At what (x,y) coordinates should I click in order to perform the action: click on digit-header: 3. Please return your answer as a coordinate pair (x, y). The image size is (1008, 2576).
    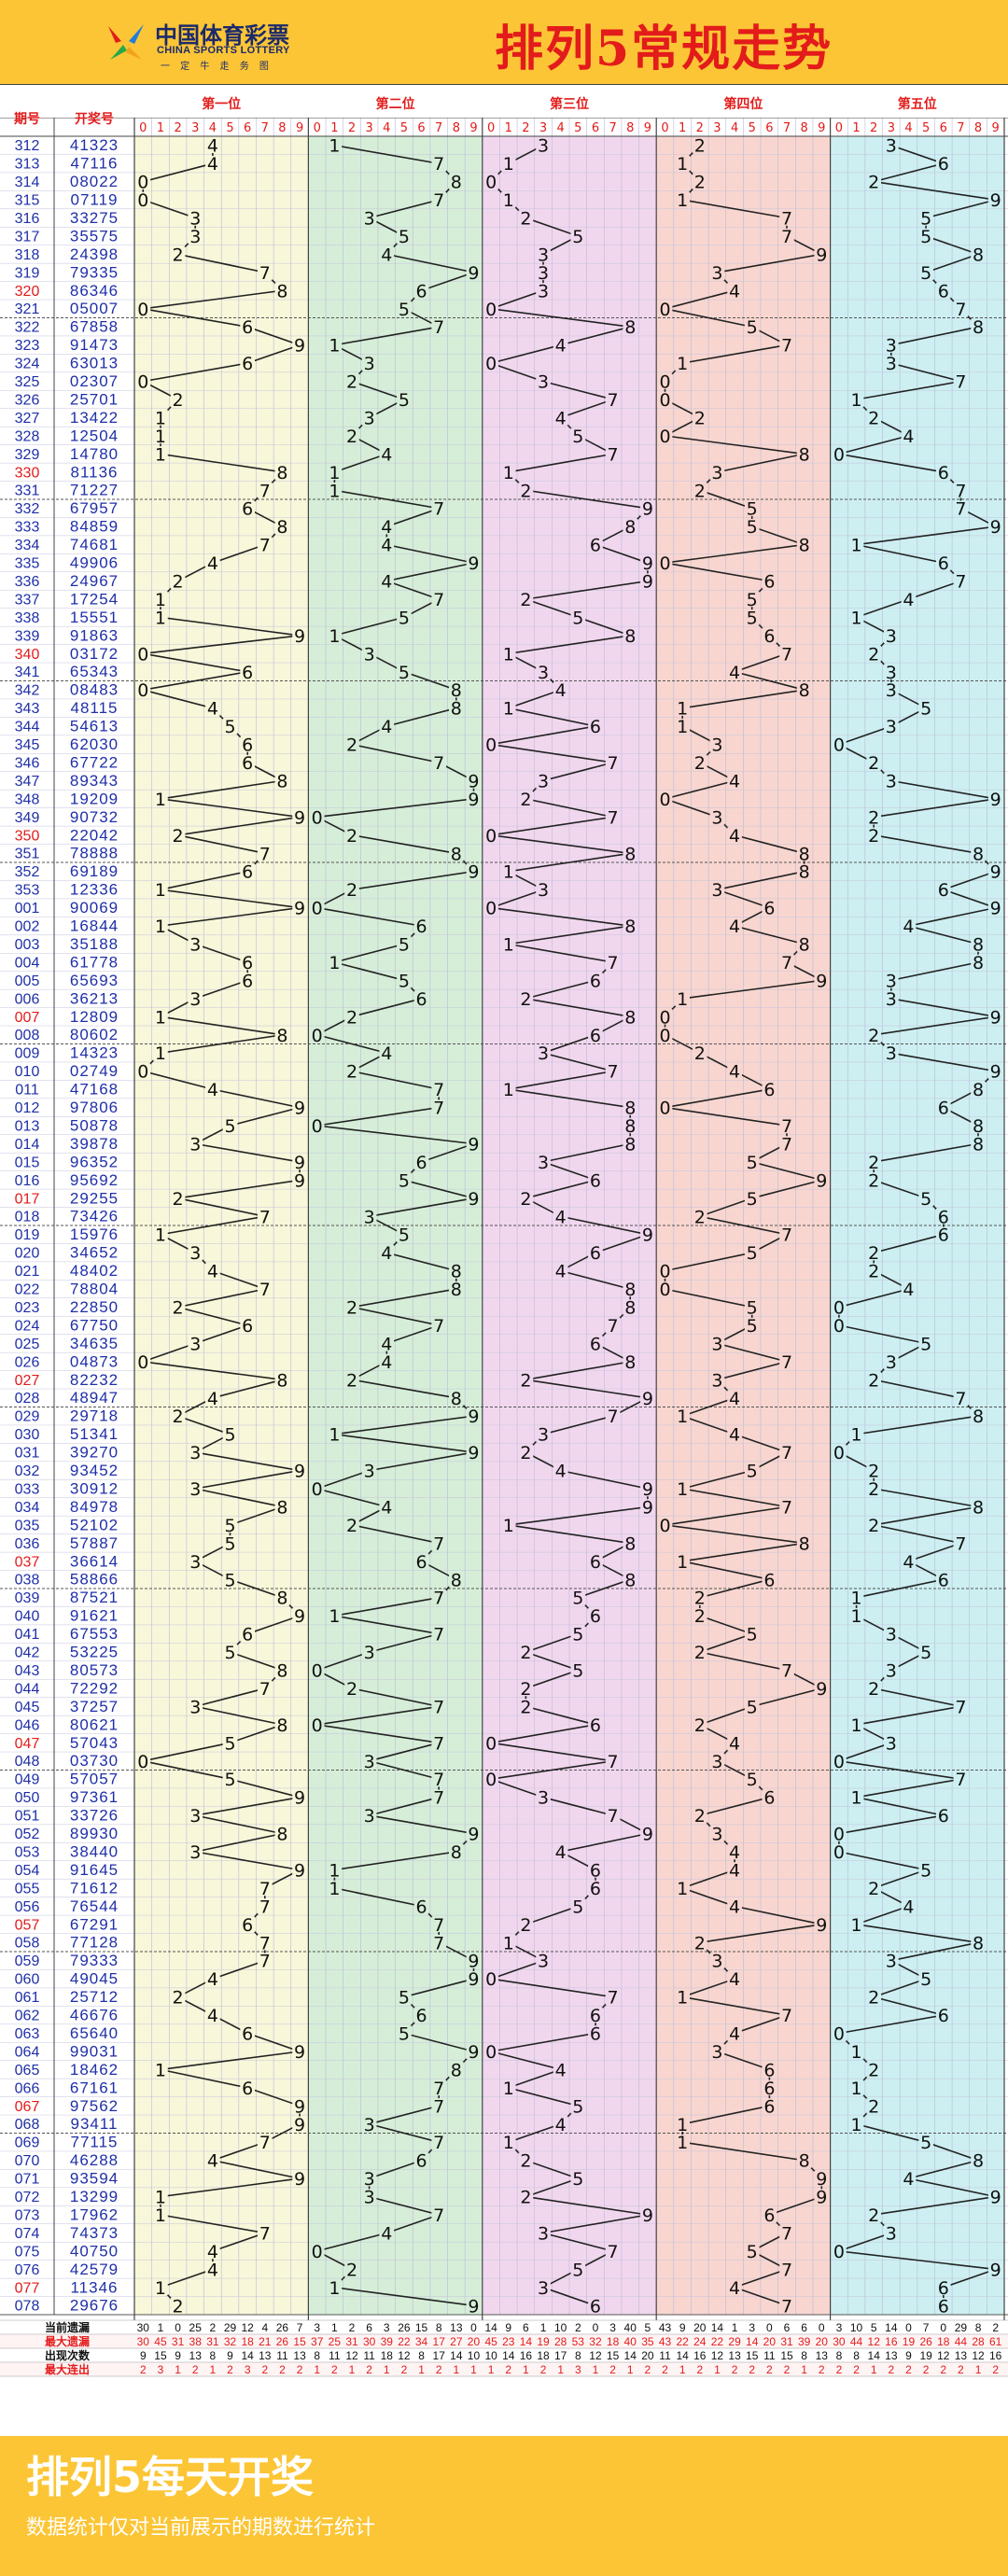
    Looking at the image, I should click on (195, 128).